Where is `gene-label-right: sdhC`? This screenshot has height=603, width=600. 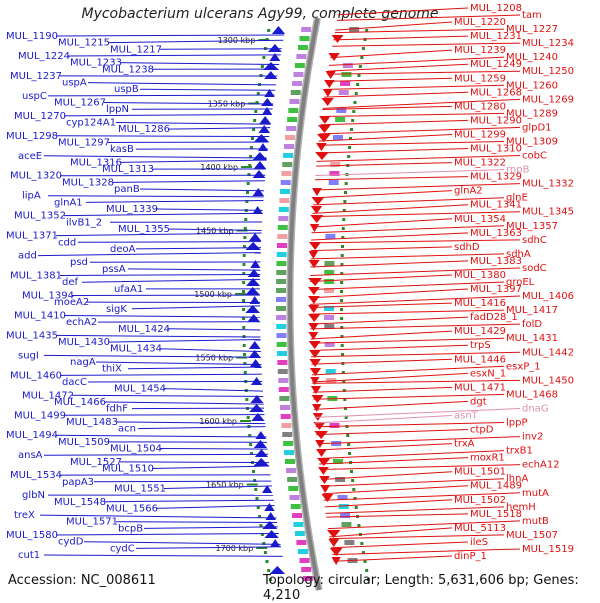 gene-label-right: sdhC is located at coordinates (534, 240).